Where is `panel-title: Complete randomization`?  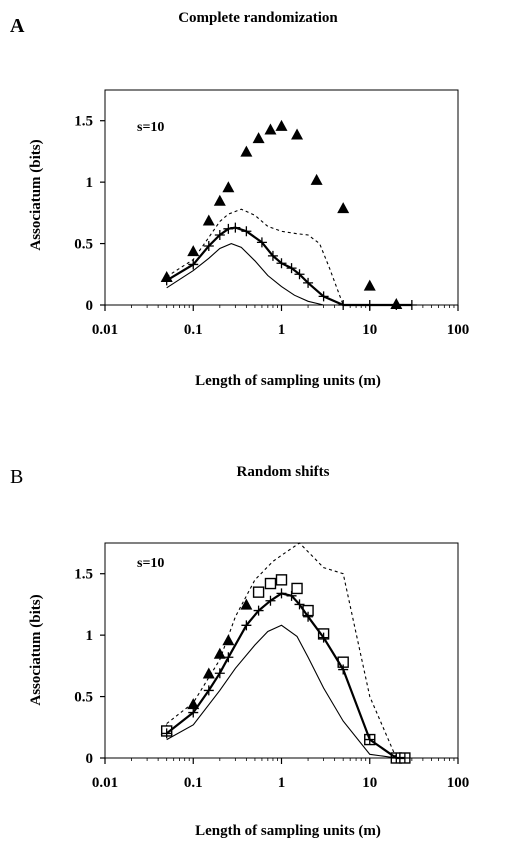
panel-title: Complete randomization is located at coordinates (258, 18).